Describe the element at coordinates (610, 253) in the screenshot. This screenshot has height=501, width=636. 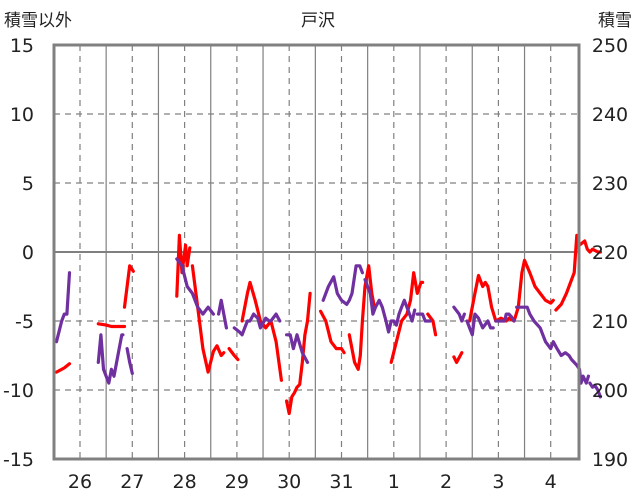
I see `y-right-tick-label: 220` at that location.